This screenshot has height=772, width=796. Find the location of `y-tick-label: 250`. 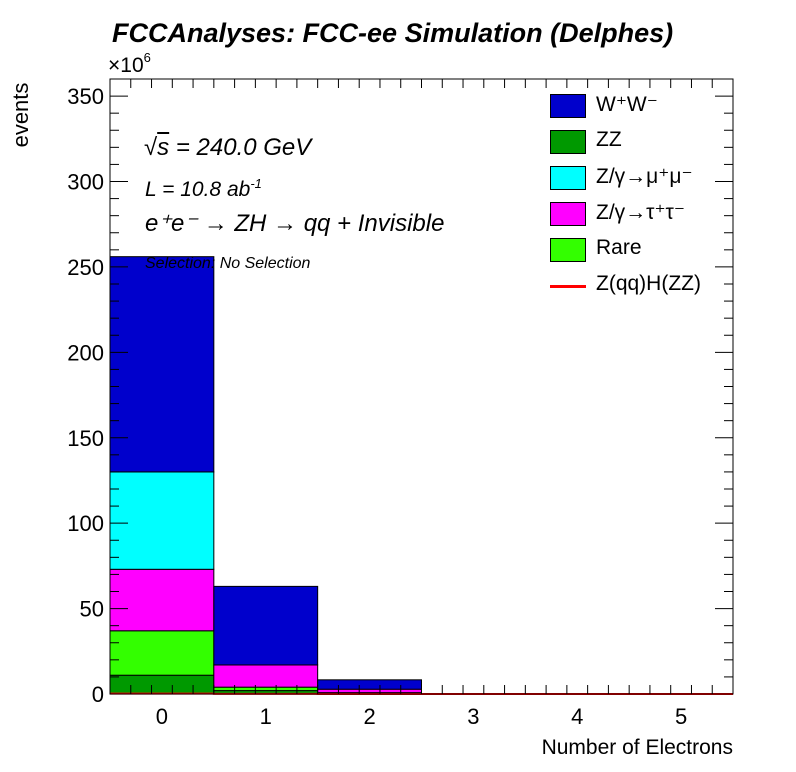

y-tick-label: 250 is located at coordinates (85, 267).